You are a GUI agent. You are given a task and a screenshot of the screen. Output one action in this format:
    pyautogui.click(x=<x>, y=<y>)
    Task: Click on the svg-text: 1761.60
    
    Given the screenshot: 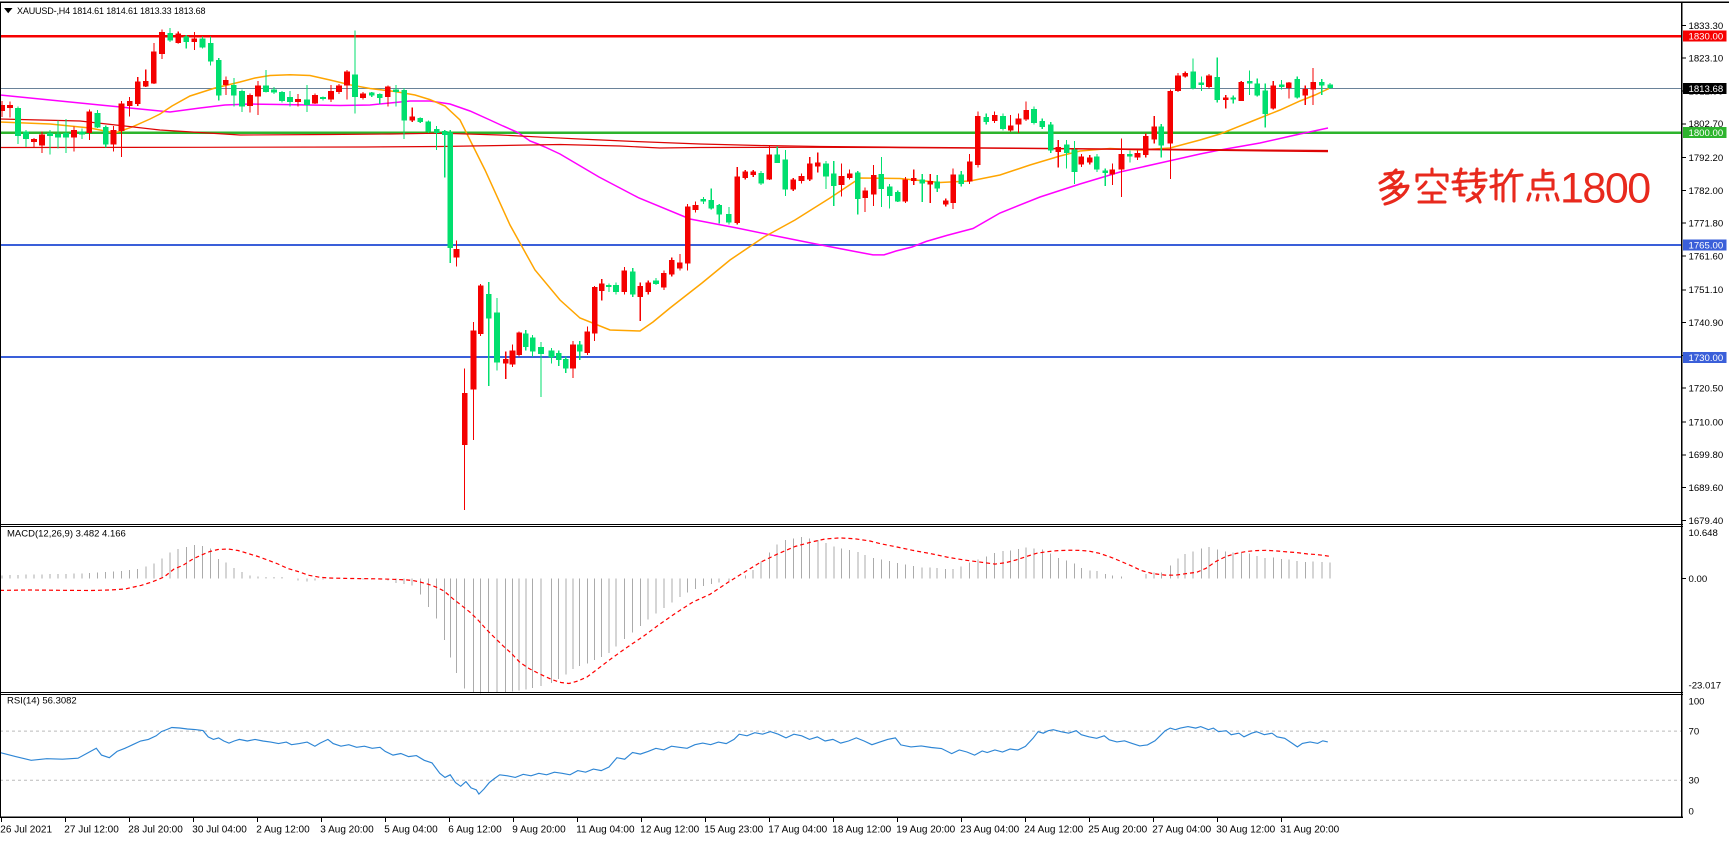 What is the action you would take?
    pyautogui.click(x=1706, y=256)
    